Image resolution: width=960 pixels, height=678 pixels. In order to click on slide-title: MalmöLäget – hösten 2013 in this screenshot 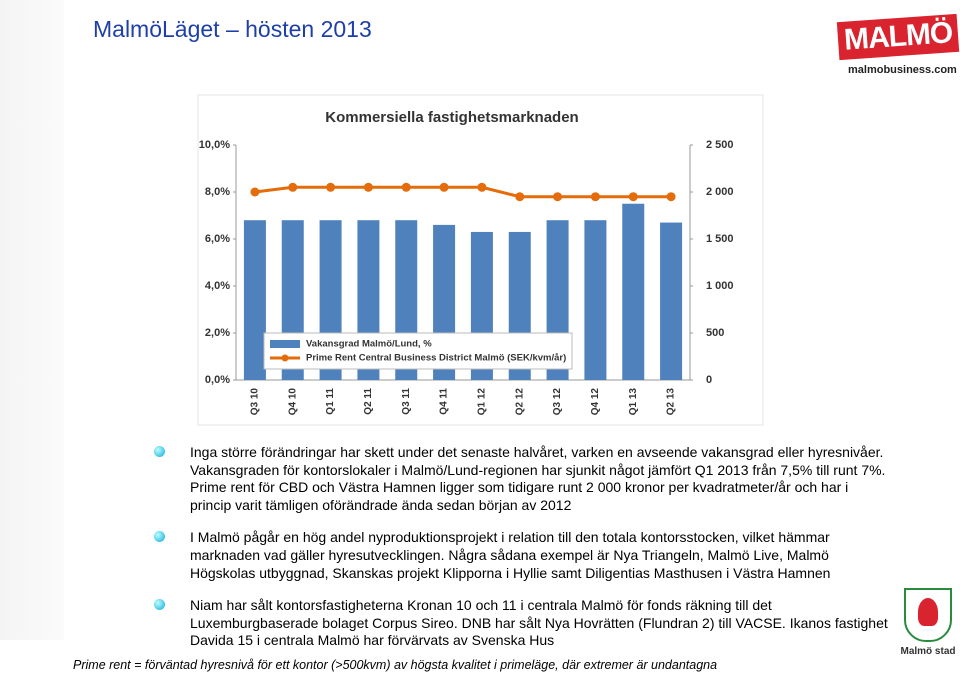, I will do `click(232, 29)`.